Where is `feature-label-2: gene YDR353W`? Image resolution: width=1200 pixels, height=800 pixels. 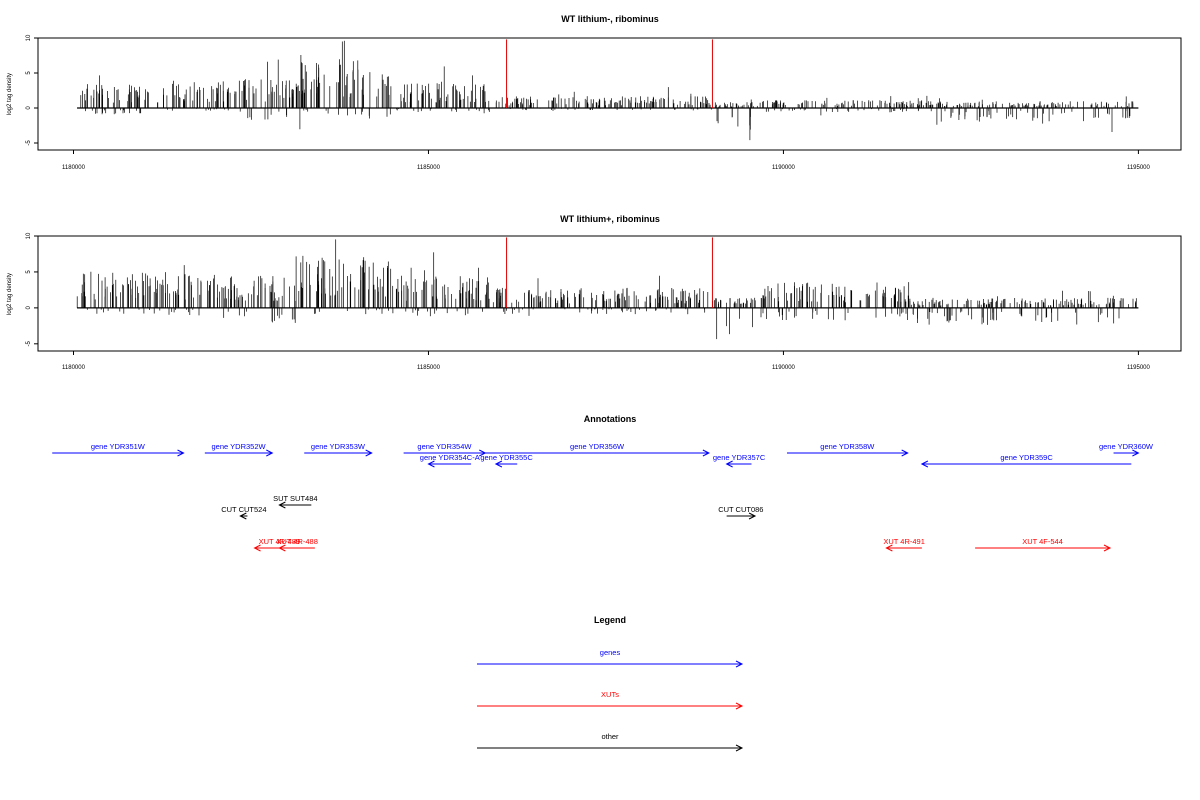 feature-label-2: gene YDR353W is located at coordinates (338, 446).